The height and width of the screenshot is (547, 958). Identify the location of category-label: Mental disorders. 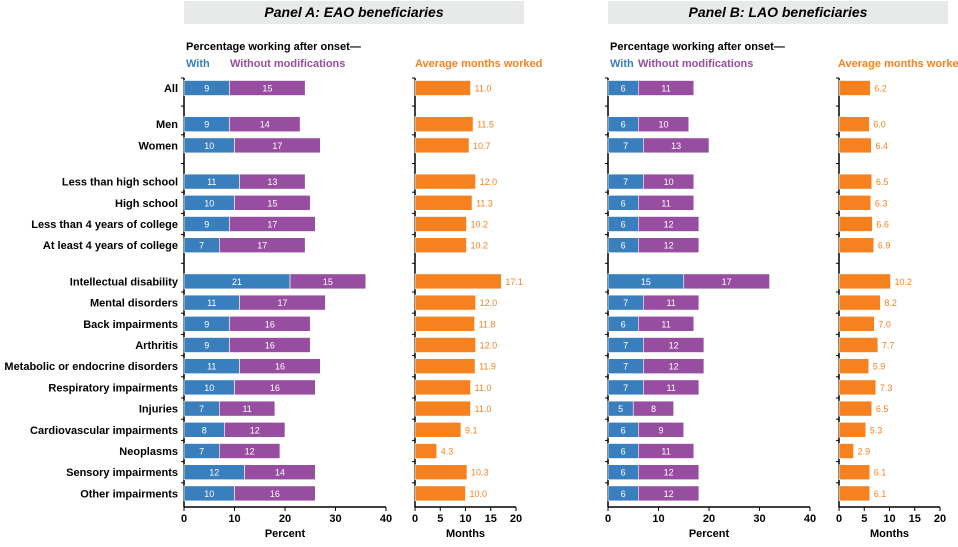
(134, 304).